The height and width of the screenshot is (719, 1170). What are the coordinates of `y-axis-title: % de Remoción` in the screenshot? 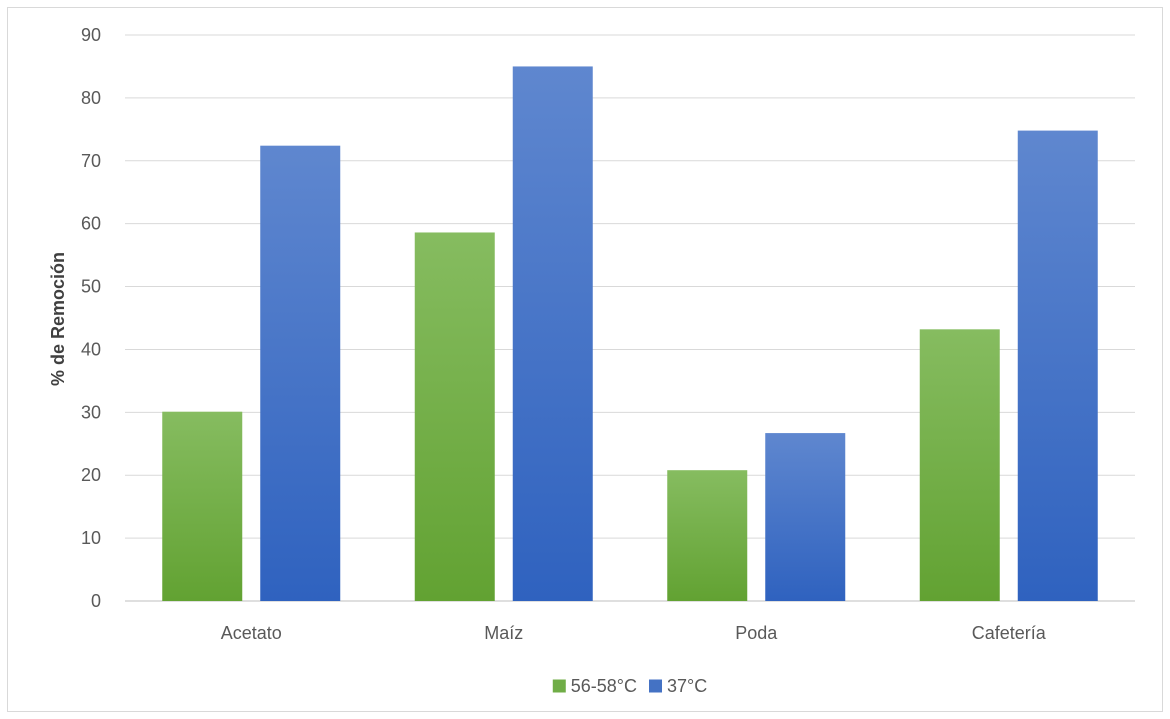 It's located at (58, 319).